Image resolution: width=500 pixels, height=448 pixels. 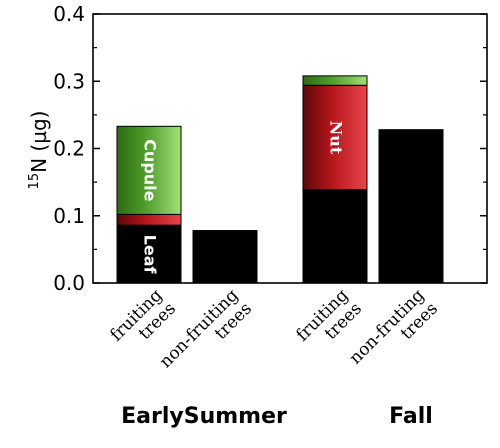 What do you see at coordinates (34, 181) in the screenshot?
I see `y-axis-label-superscript: 15` at bounding box center [34, 181].